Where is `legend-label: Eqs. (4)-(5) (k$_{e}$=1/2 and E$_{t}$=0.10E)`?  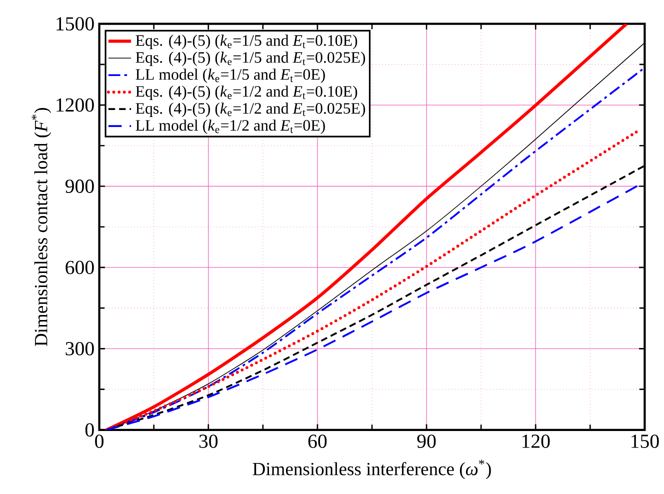
legend-label: Eqs. (4)-(5) (k$_{e}$=1/2 and E$_{t}$=0.10E) is located at coordinates (247, 92).